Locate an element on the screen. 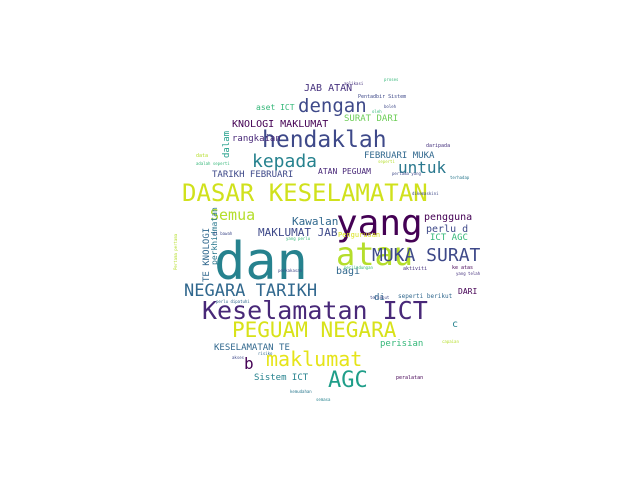  word: boleh is located at coordinates (390, 106).